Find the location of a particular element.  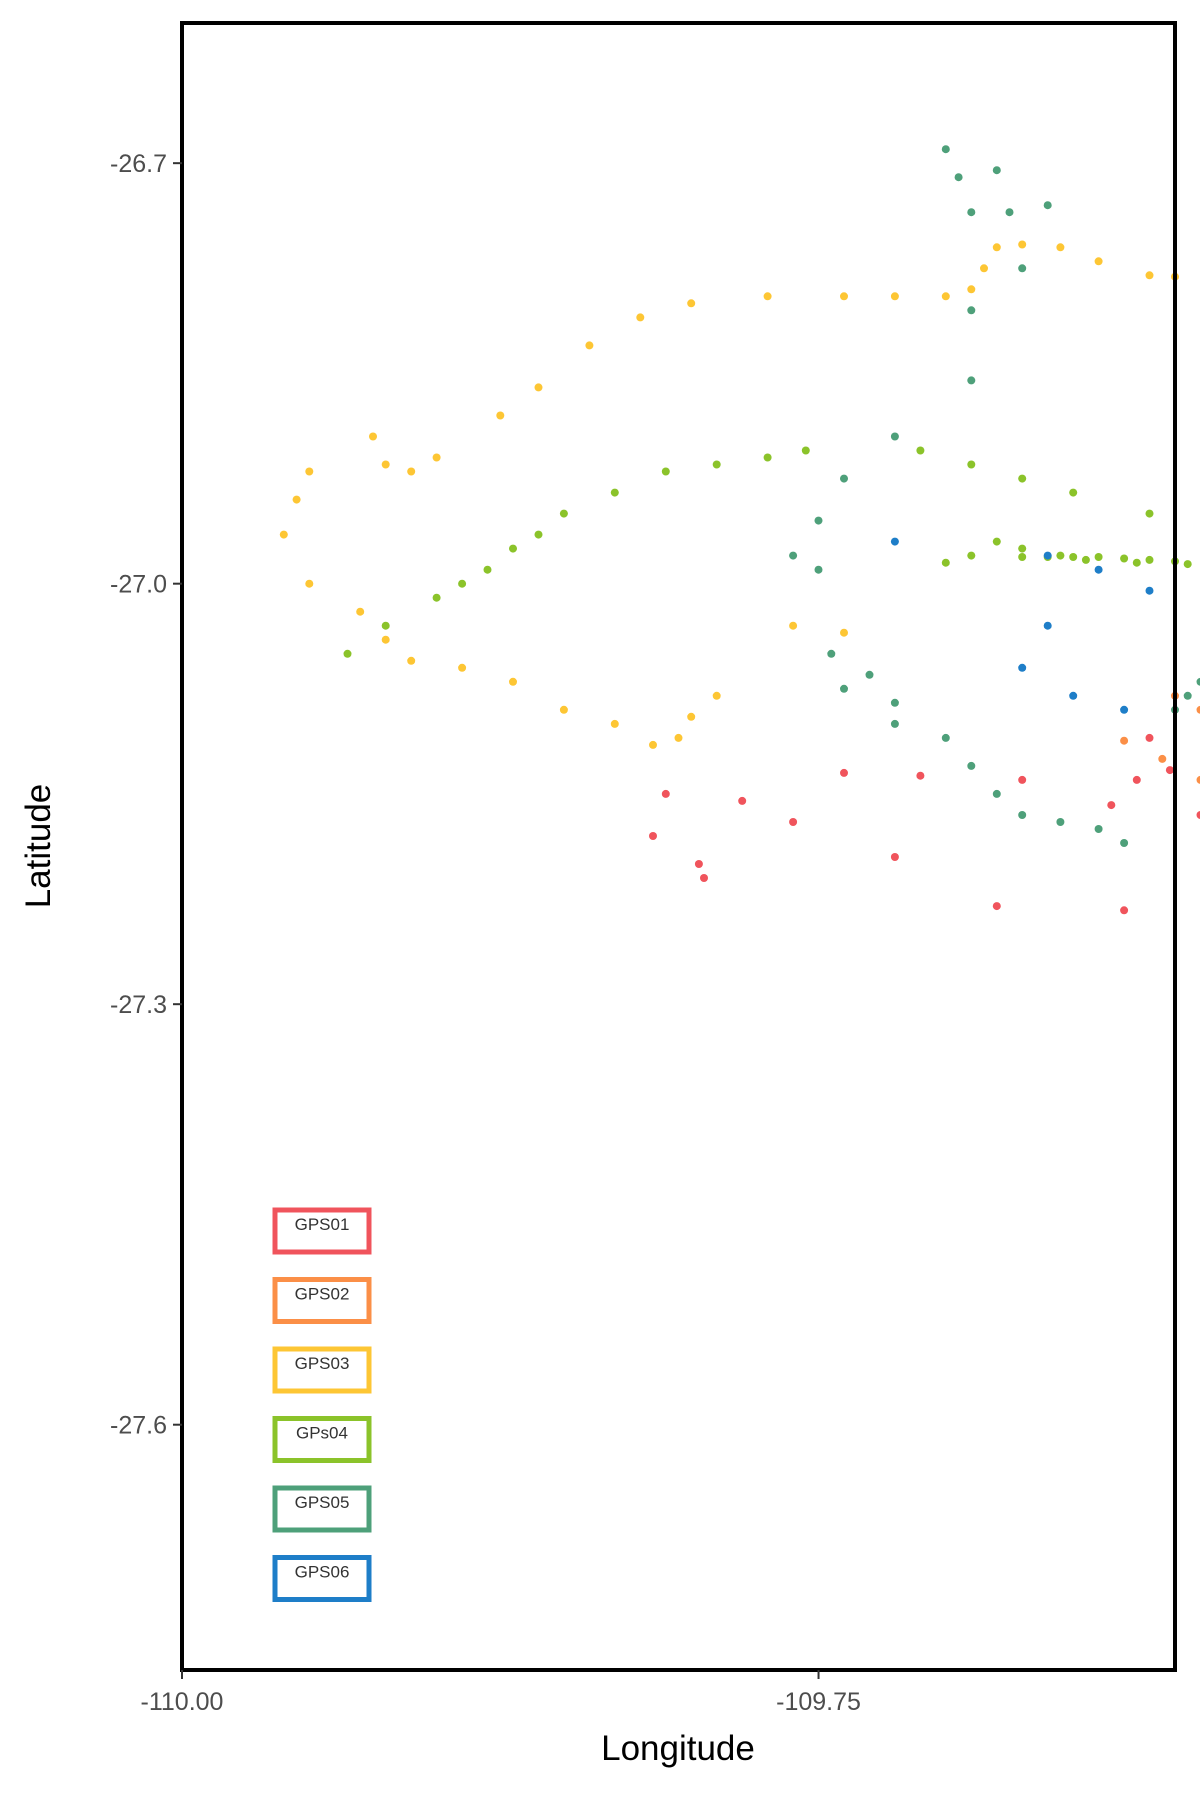

y-tick-label: -27.0 is located at coordinates (138, 585).